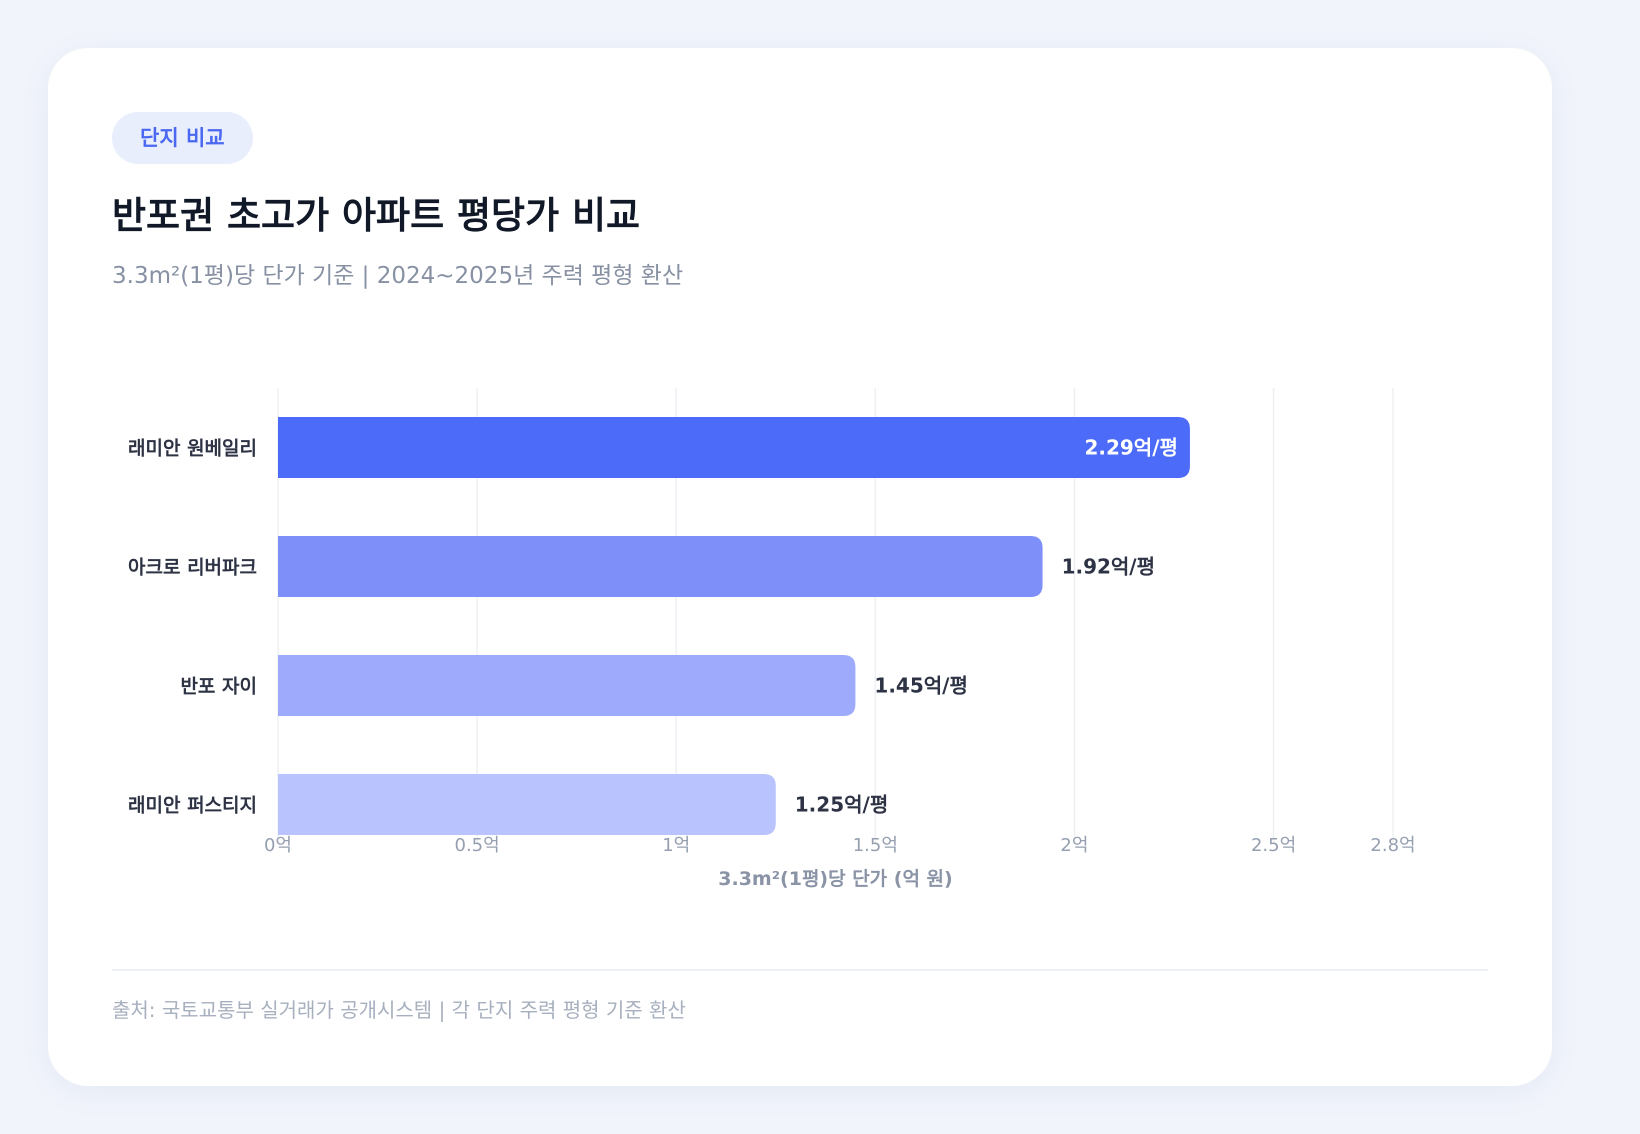  Describe the element at coordinates (399, 1010) in the screenshot. I see `source-note: 출처: 국토교통부 실거래가 공개시스템 | 각 단지 주력 평형 기준 환산` at that location.